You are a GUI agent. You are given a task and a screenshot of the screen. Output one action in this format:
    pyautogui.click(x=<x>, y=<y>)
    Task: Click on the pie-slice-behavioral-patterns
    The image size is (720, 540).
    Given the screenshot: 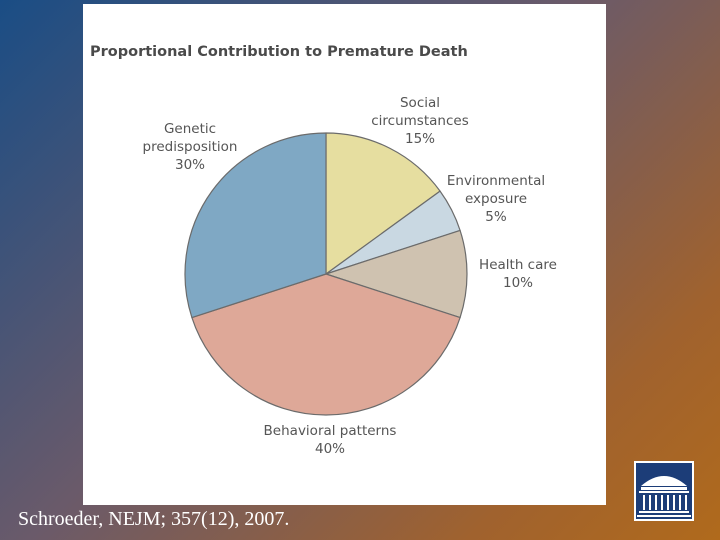 What is the action you would take?
    pyautogui.click(x=326, y=344)
    